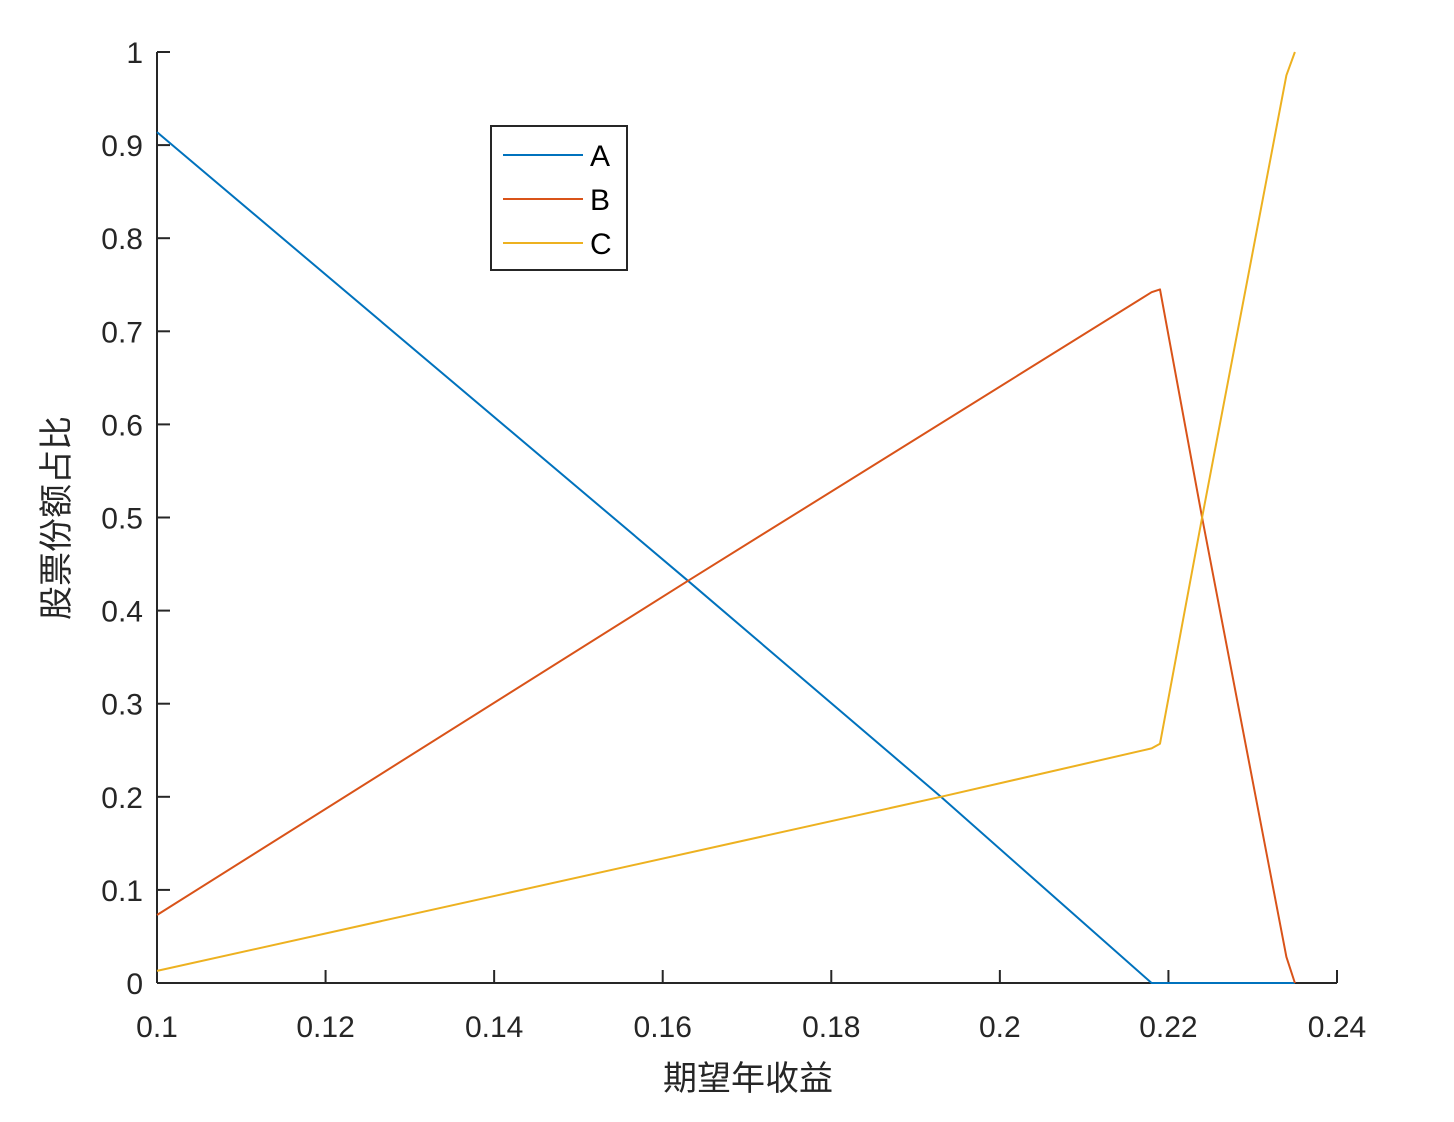 This screenshot has height=1122, width=1454. Describe the element at coordinates (122, 239) in the screenshot. I see `y-tick-label: 0.8` at that location.